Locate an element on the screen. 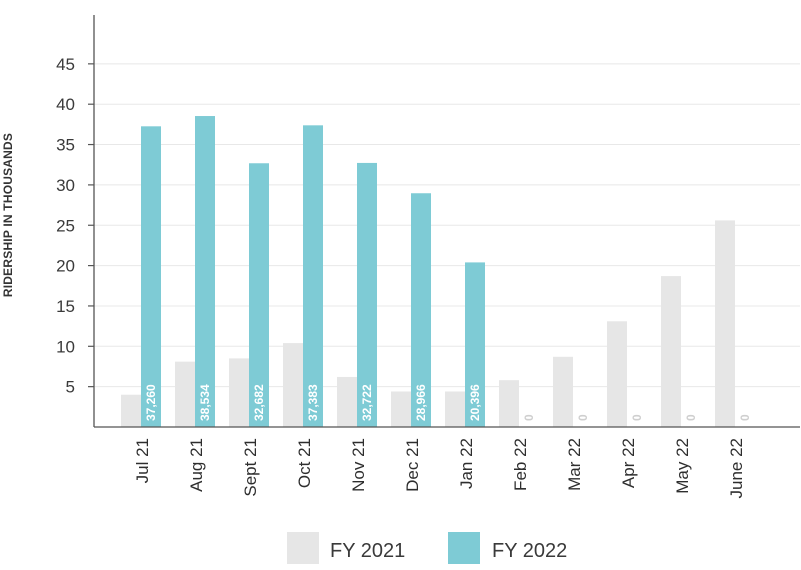 The width and height of the screenshot is (801, 570). y-tick-label-25: 25 is located at coordinates (65, 225).